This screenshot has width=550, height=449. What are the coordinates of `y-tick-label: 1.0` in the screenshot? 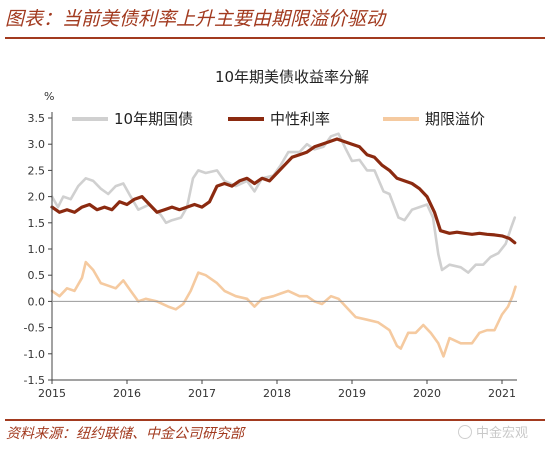 It's located at (37, 249).